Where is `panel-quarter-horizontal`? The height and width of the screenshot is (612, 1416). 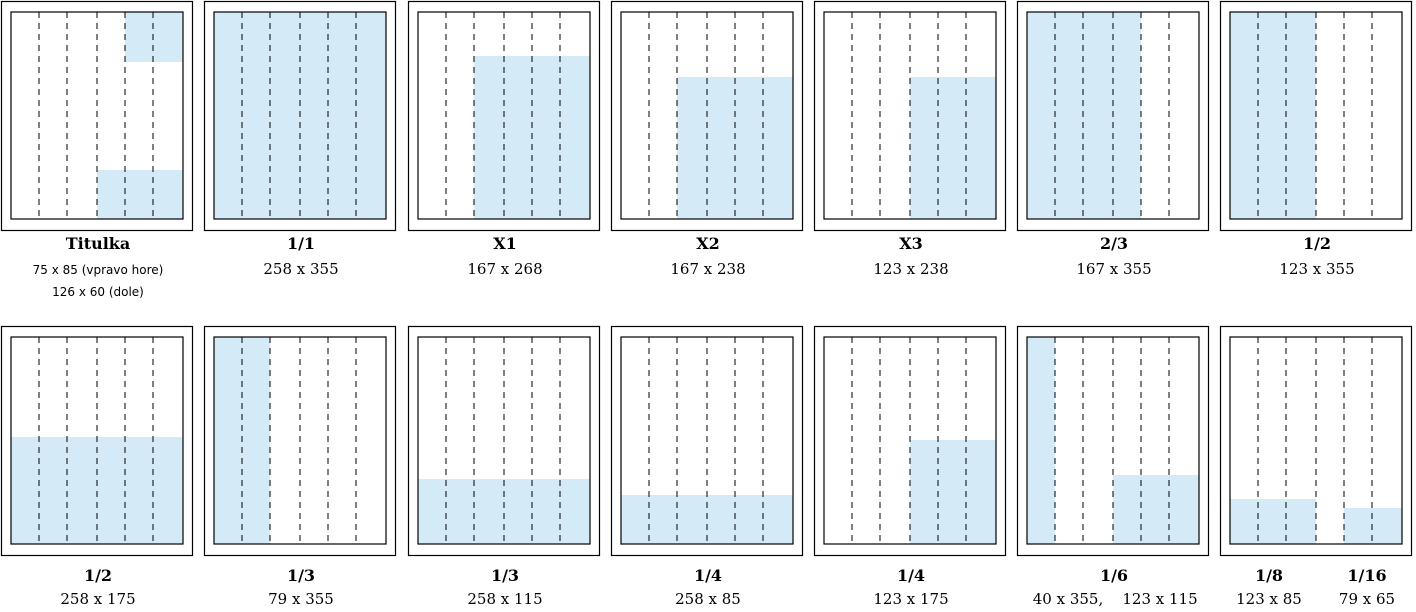
panel-quarter-horizontal is located at coordinates (707, 441).